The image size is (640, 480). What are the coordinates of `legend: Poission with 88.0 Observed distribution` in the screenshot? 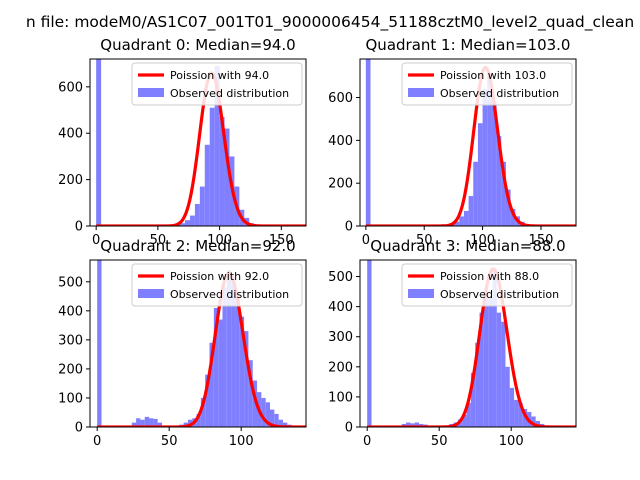 It's located at (487, 285).